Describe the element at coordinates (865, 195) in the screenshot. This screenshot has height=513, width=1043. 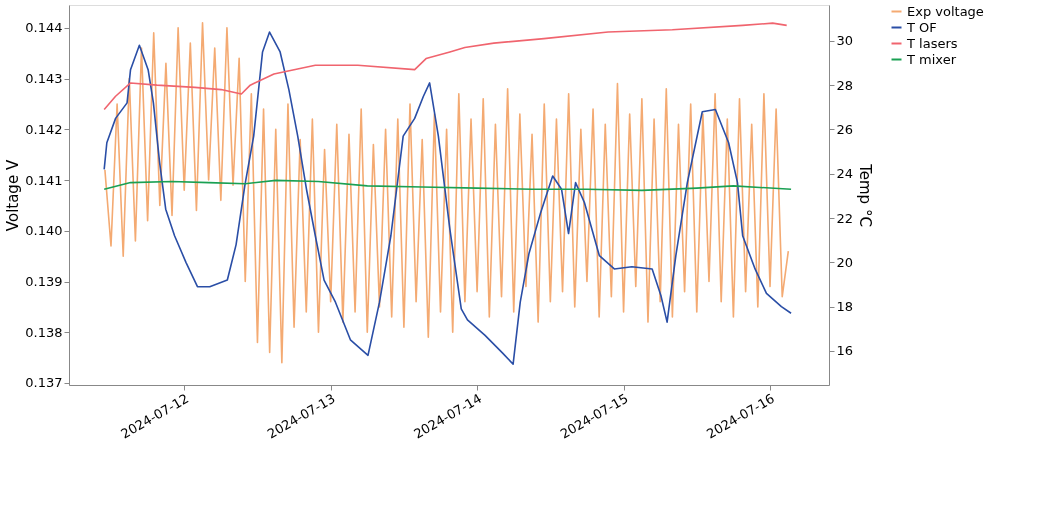
I see `y2-axis-title: Temp °C` at that location.